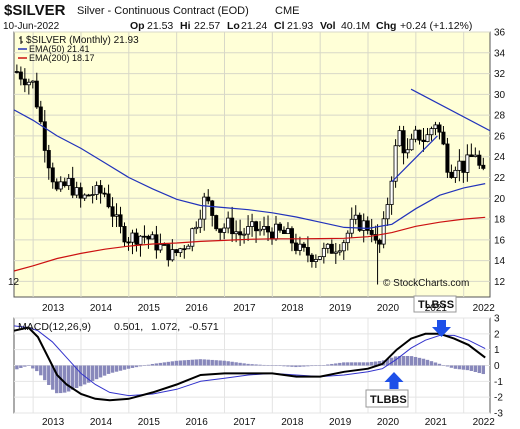  Describe the element at coordinates (441, 328) in the screenshot. I see `tlbss-arrow` at that location.